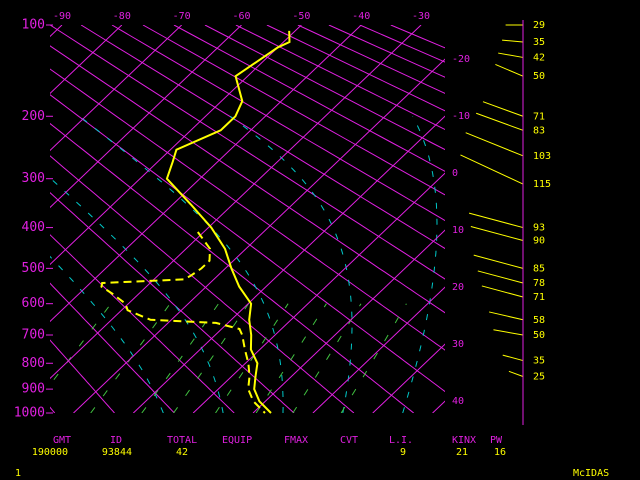 The width and height of the screenshot is (640, 480). I want to click on wind-speed-label: 58, so click(539, 320).